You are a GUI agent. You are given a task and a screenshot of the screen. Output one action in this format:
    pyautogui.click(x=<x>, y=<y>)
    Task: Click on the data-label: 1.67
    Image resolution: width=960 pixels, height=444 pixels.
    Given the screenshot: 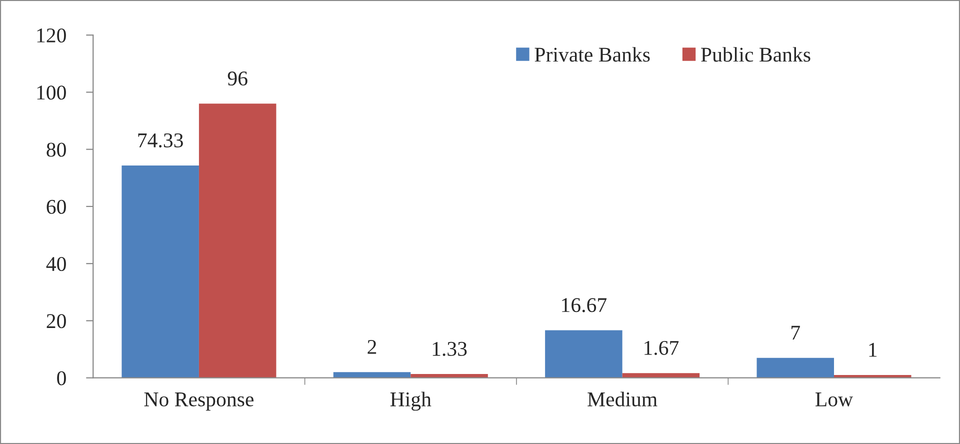 What is the action you would take?
    pyautogui.click(x=661, y=348)
    